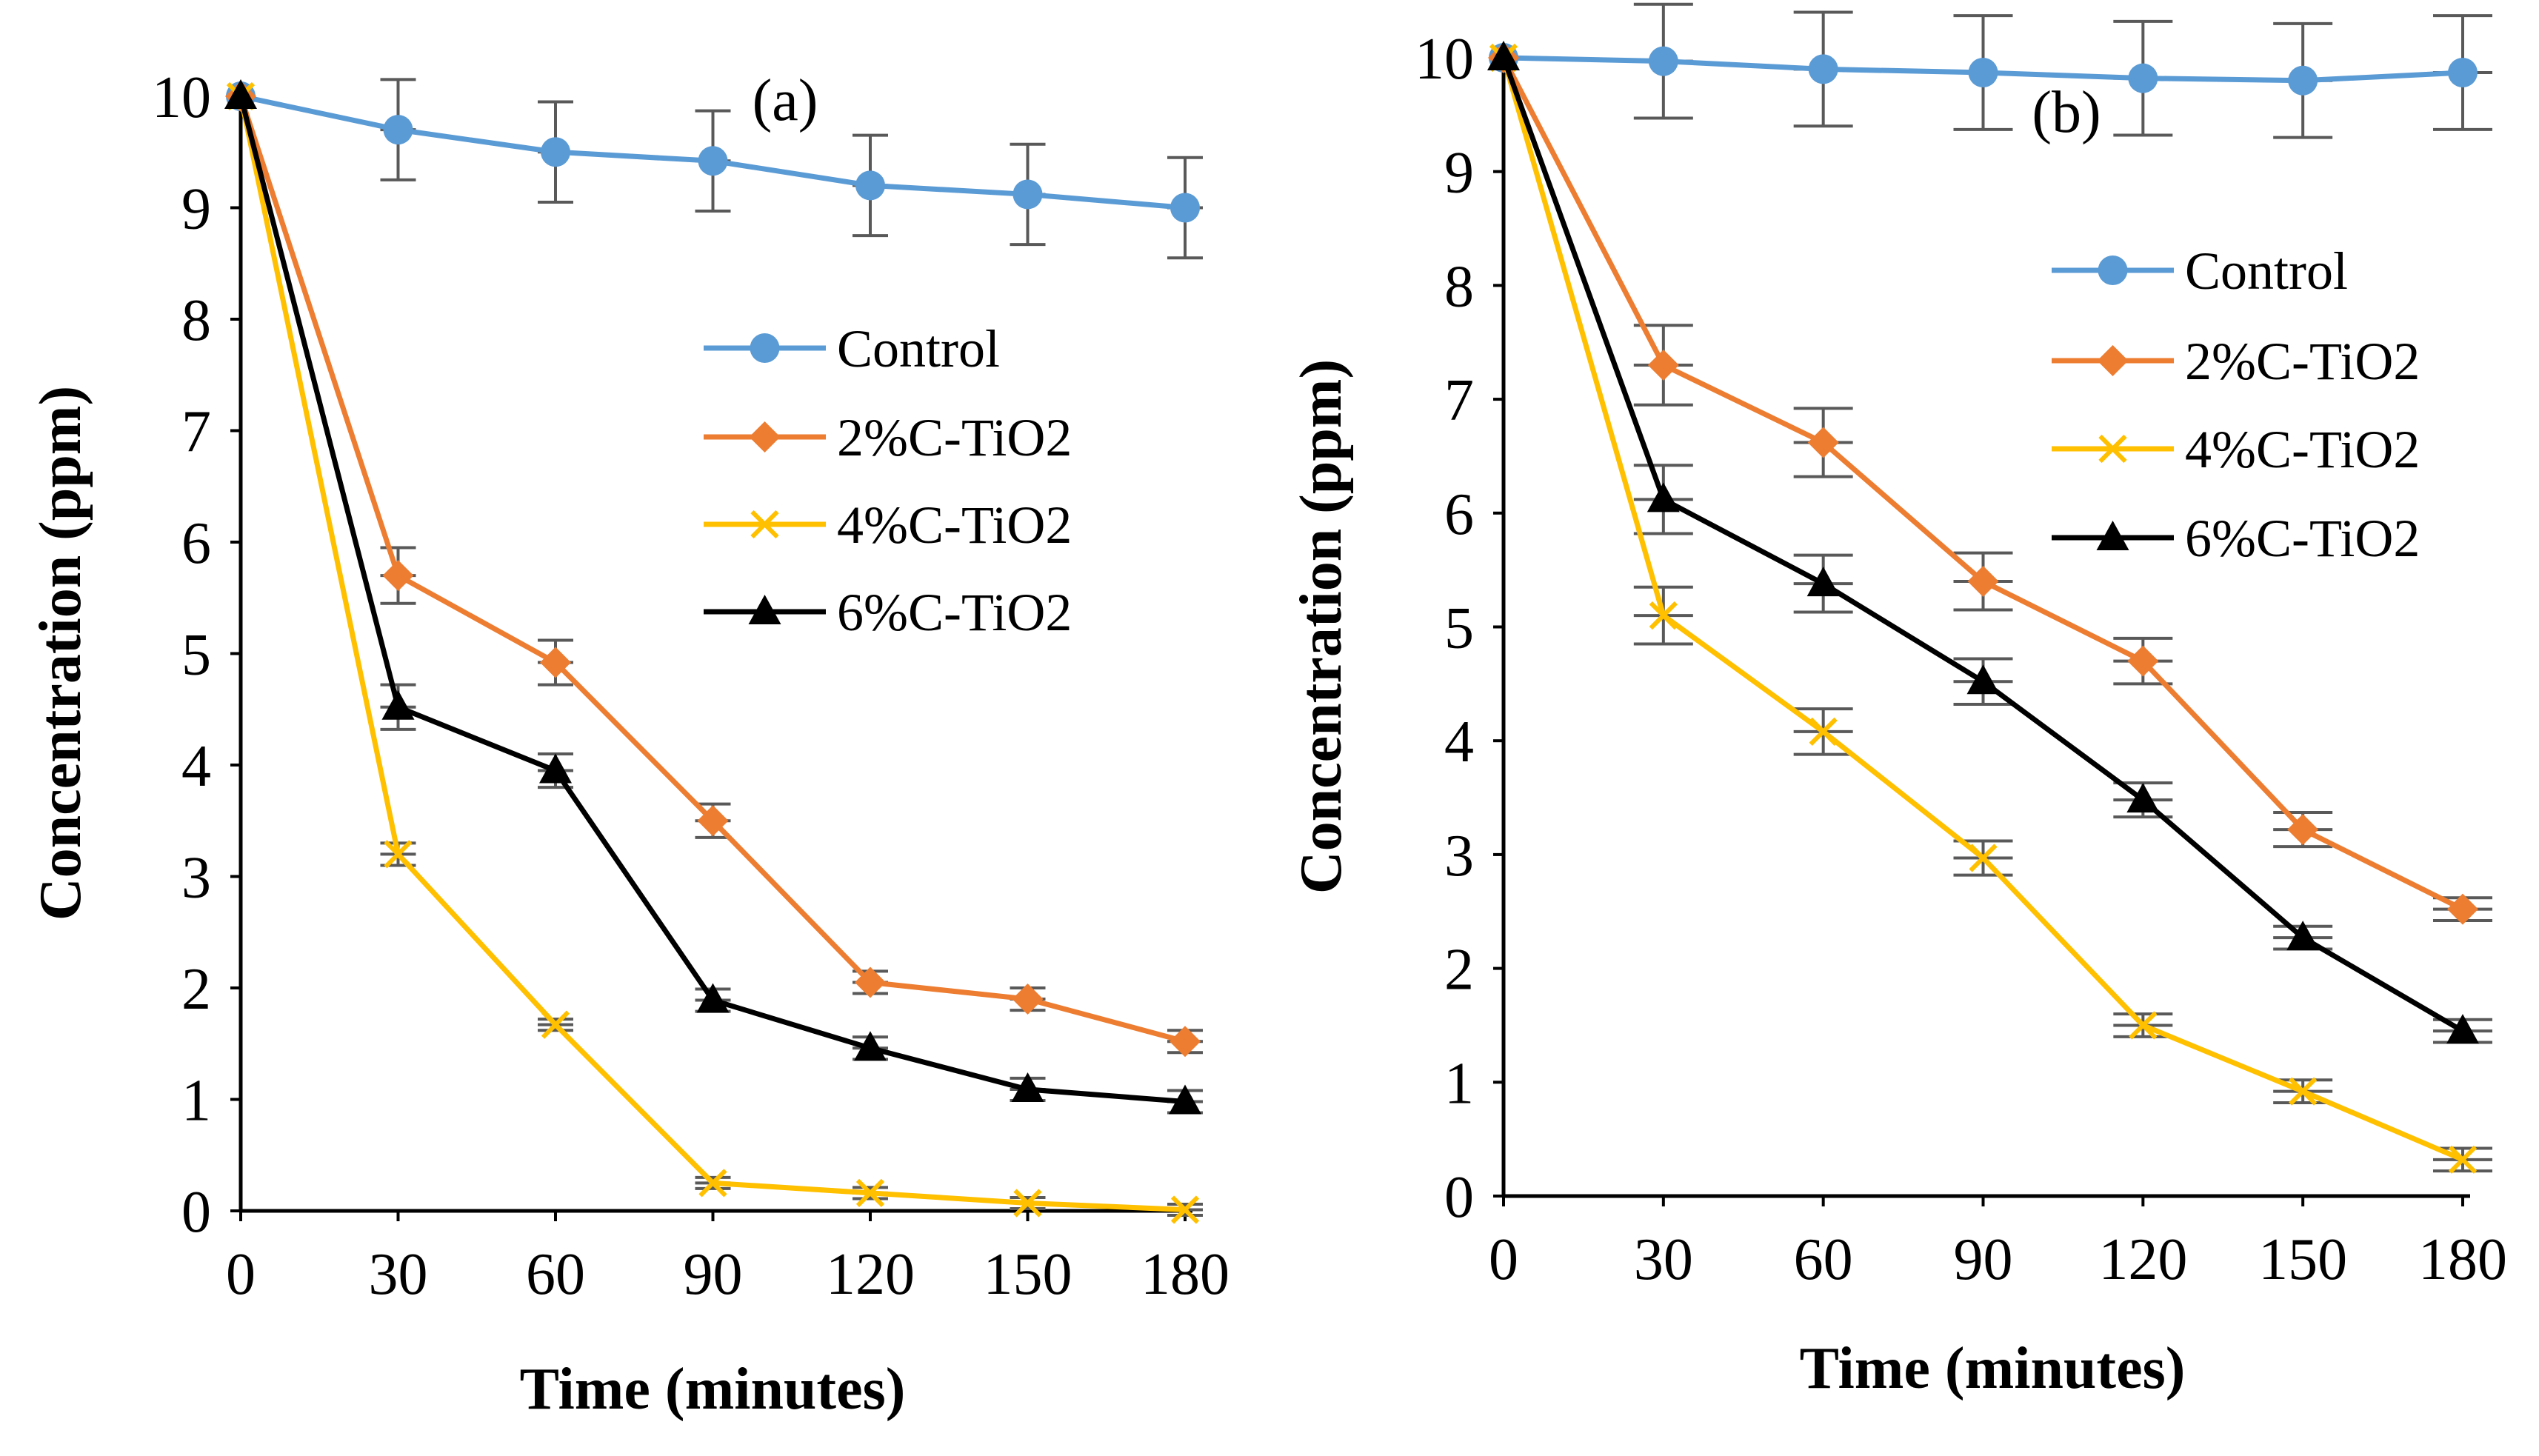  I want to click on panel-a-x-tick-label: 120, so click(870, 1274).